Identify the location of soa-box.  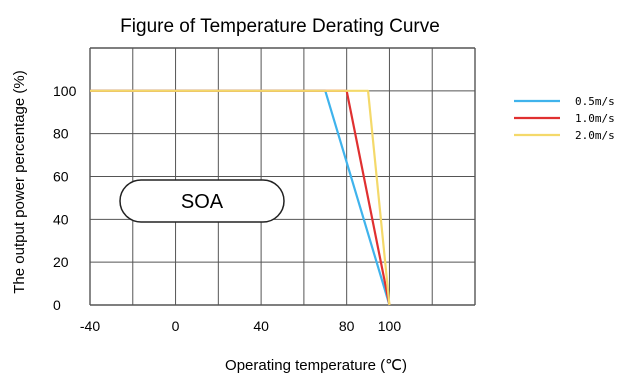
(202, 201).